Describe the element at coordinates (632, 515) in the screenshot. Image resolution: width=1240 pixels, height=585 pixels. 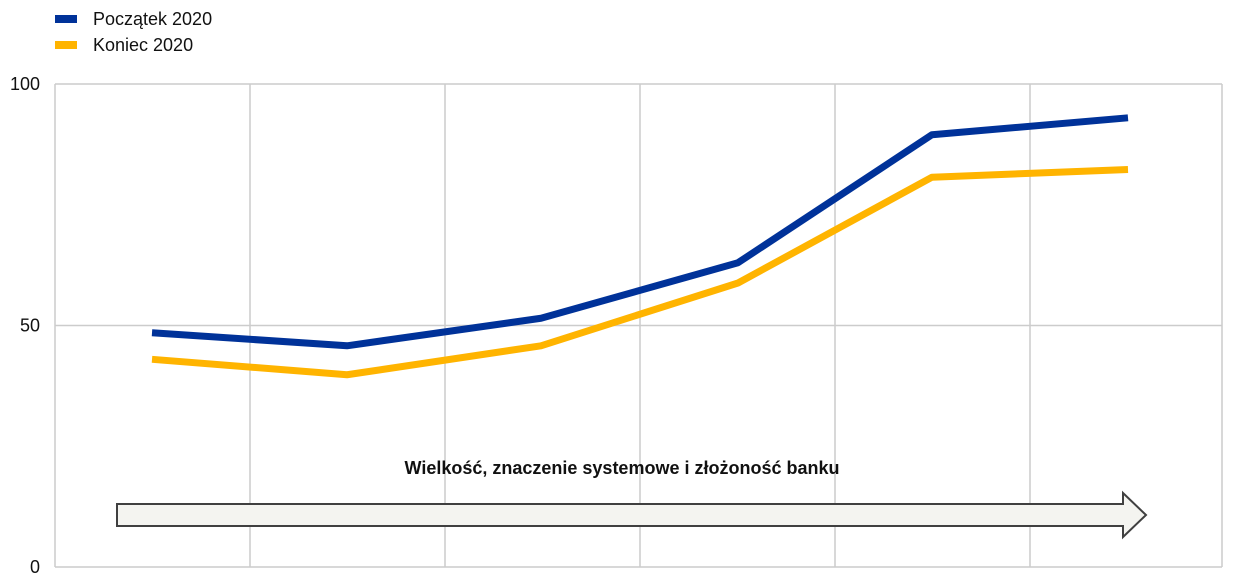
I see `progression-arrow` at that location.